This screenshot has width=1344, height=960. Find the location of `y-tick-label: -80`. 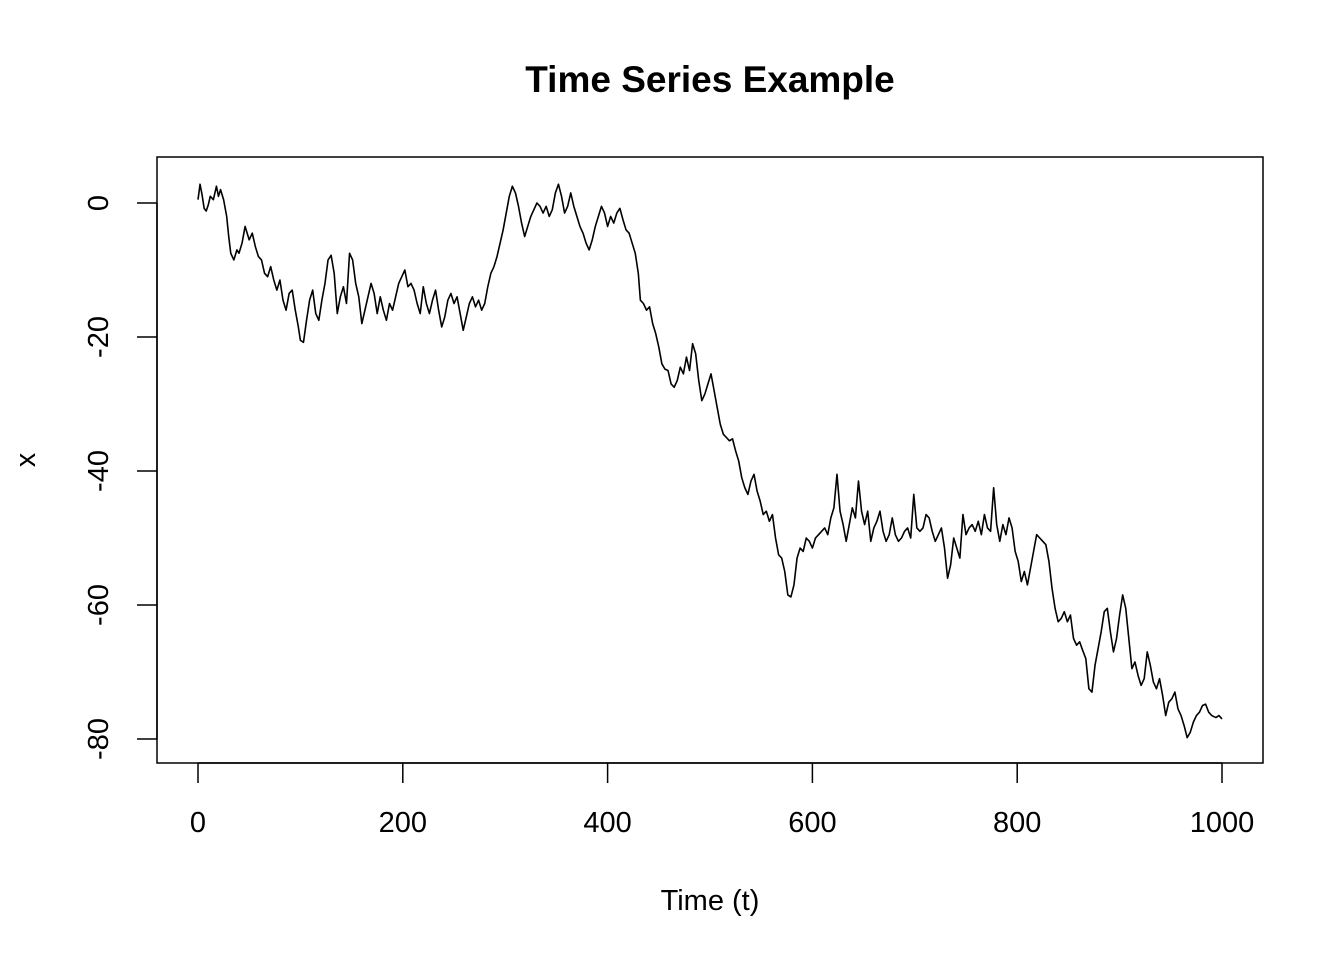

y-tick-label: -80 is located at coordinates (99, 739).